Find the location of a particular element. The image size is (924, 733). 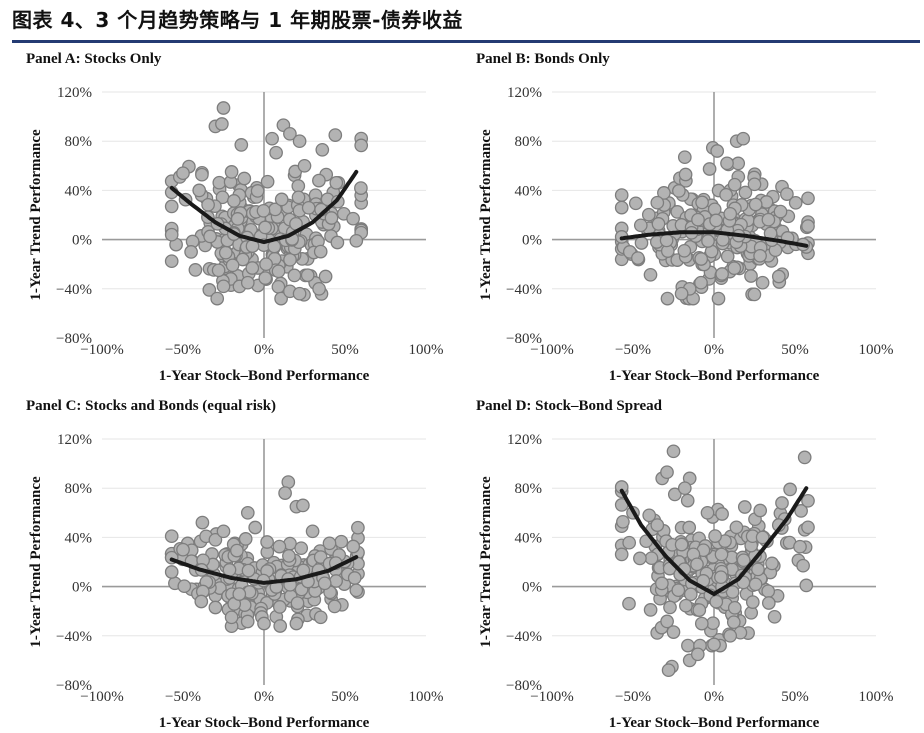

panel-title: Panel B: Bonds Only is located at coordinates (543, 59).